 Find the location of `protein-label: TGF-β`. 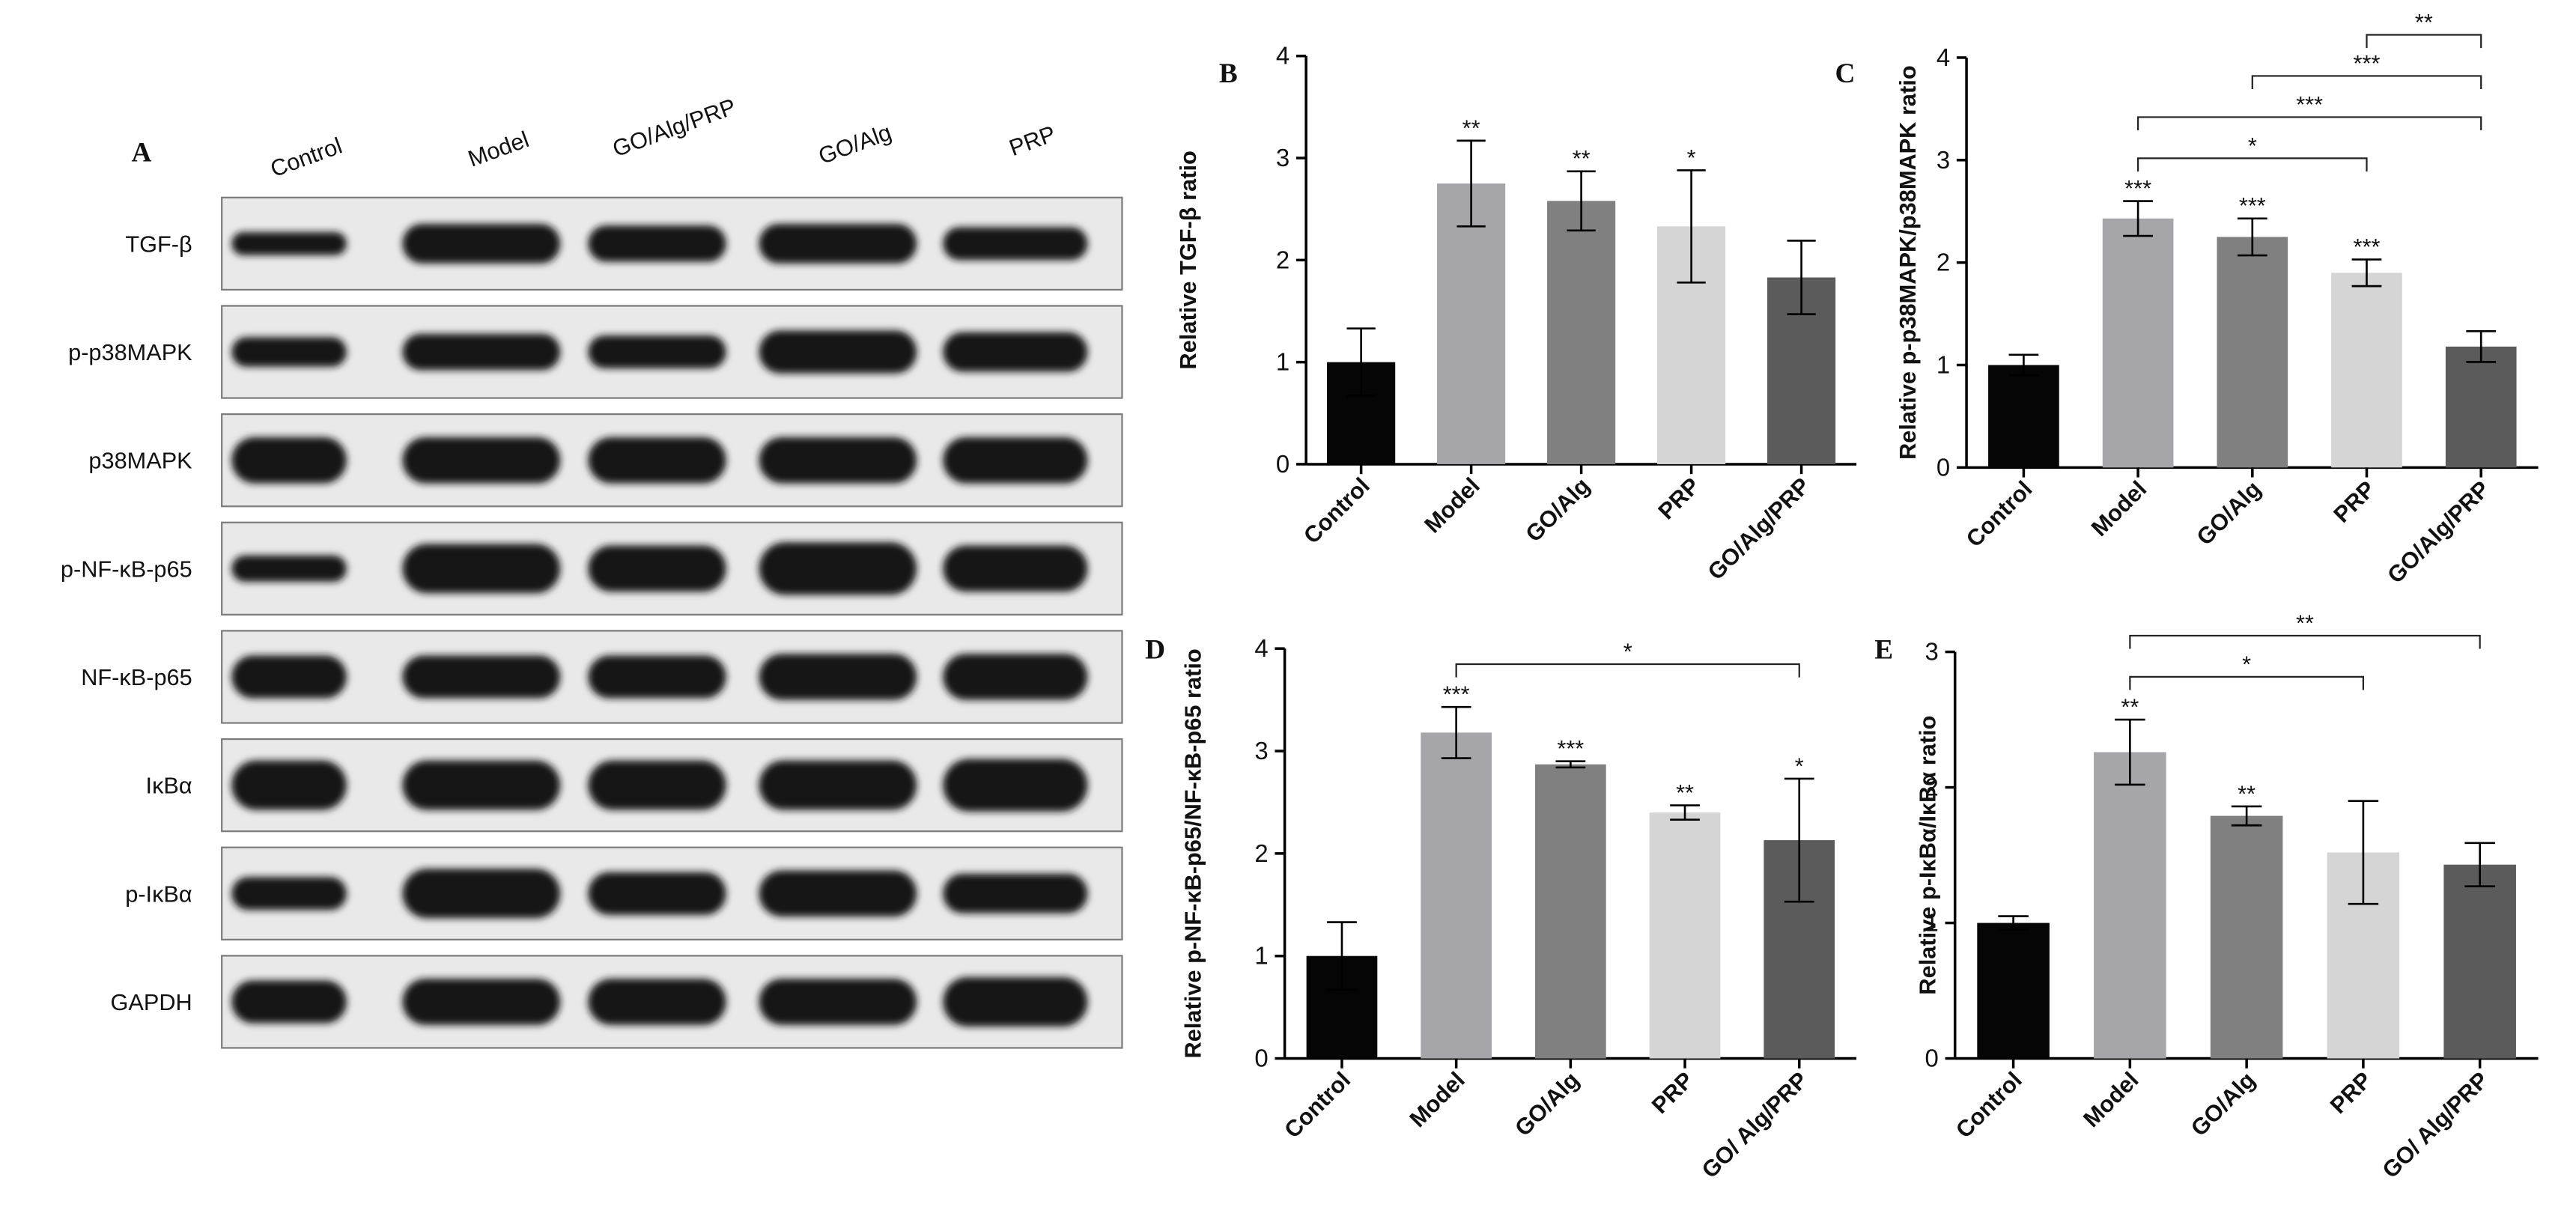

protein-label: TGF-β is located at coordinates (158, 244).